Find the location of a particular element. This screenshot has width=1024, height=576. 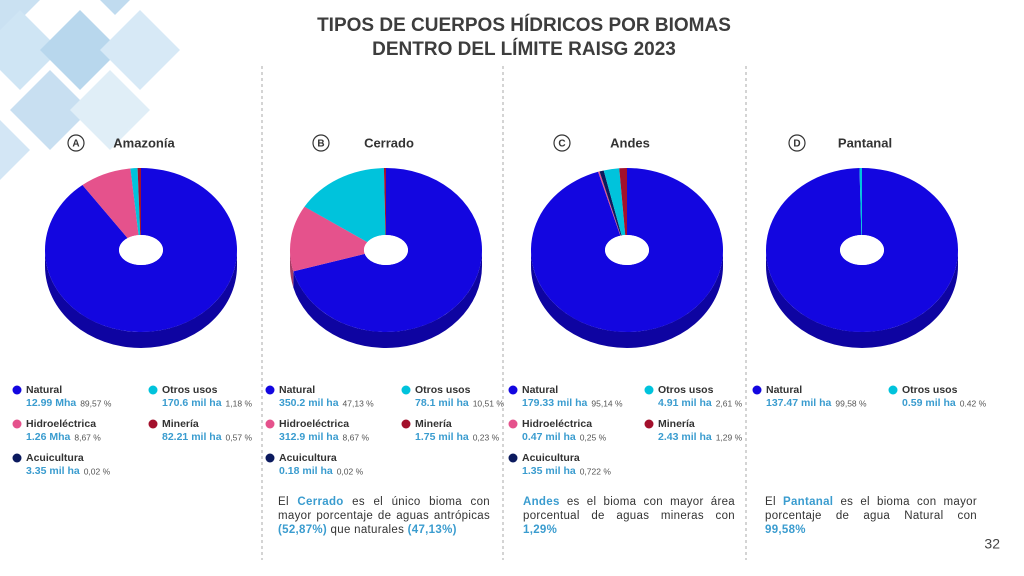

value-label: 47,13 % is located at coordinates (359, 403).